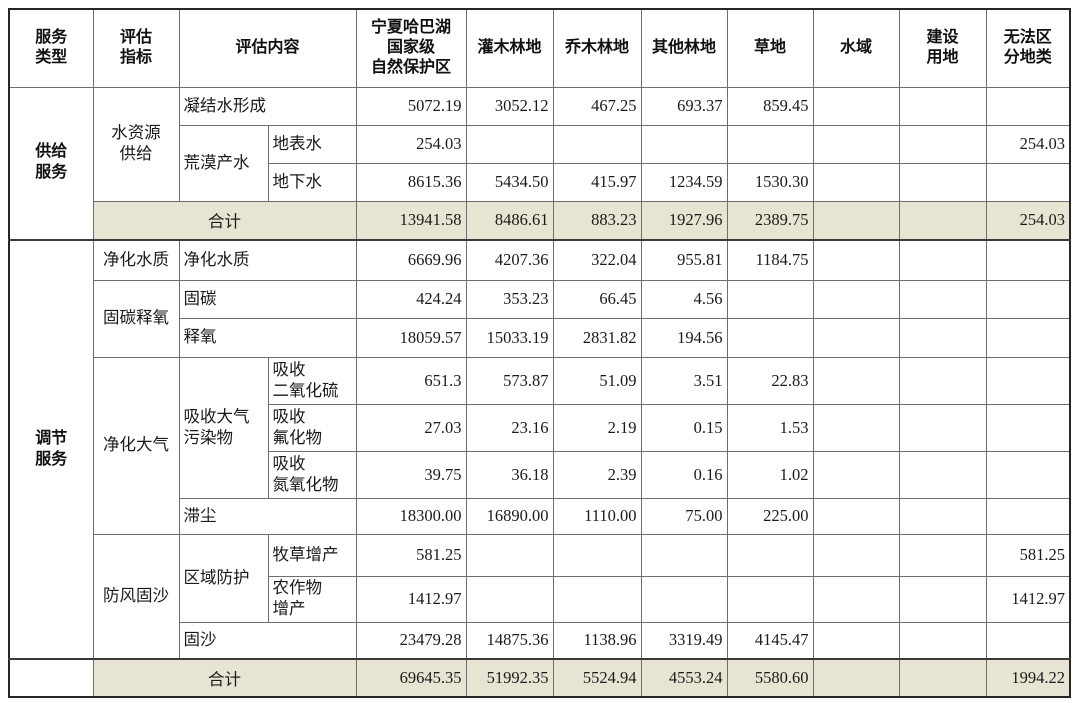 The height and width of the screenshot is (703, 1077). What do you see at coordinates (411, 555) in the screenshot?
I see `value-cell: 581.25` at bounding box center [411, 555].